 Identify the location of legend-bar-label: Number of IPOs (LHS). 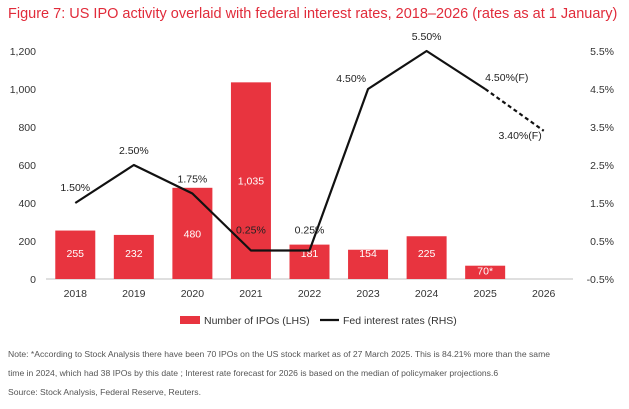
(257, 321).